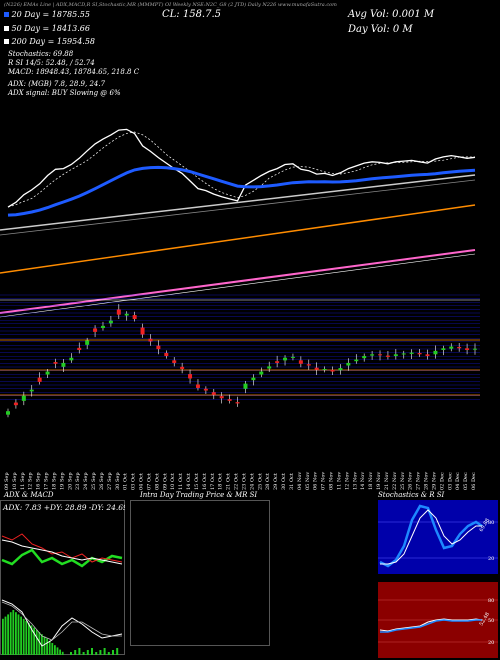 The width and height of the screenshot is (500, 660). Describe the element at coordinates (391, 14) in the screenshot. I see `avg-vol-label: Avg Vol: 0.001 M` at that location.